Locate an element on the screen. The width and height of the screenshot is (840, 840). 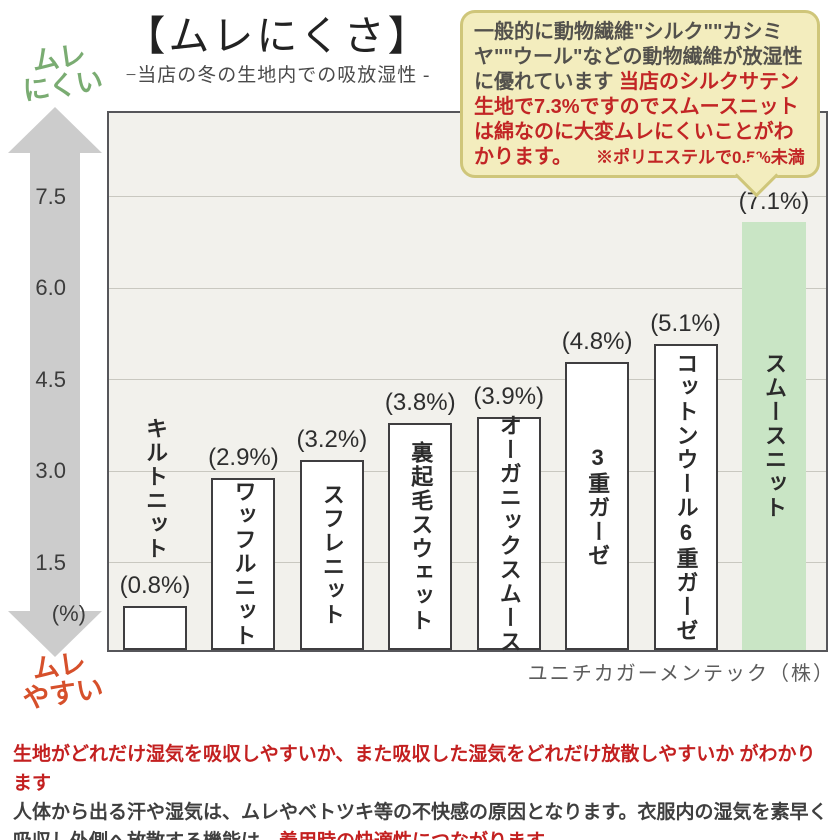
y-tick-label-1.5: 1.5 is located at coordinates (50, 562).